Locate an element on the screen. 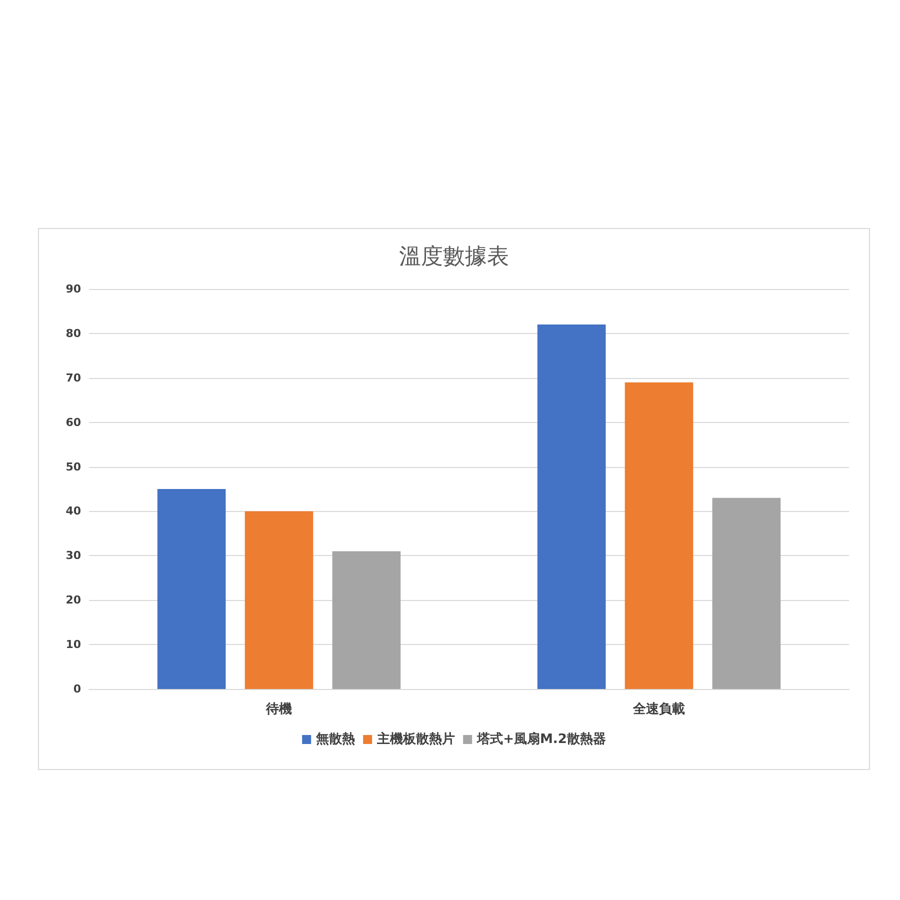 This screenshot has height=900, width=900. y-tick-label: 90 is located at coordinates (74, 289).